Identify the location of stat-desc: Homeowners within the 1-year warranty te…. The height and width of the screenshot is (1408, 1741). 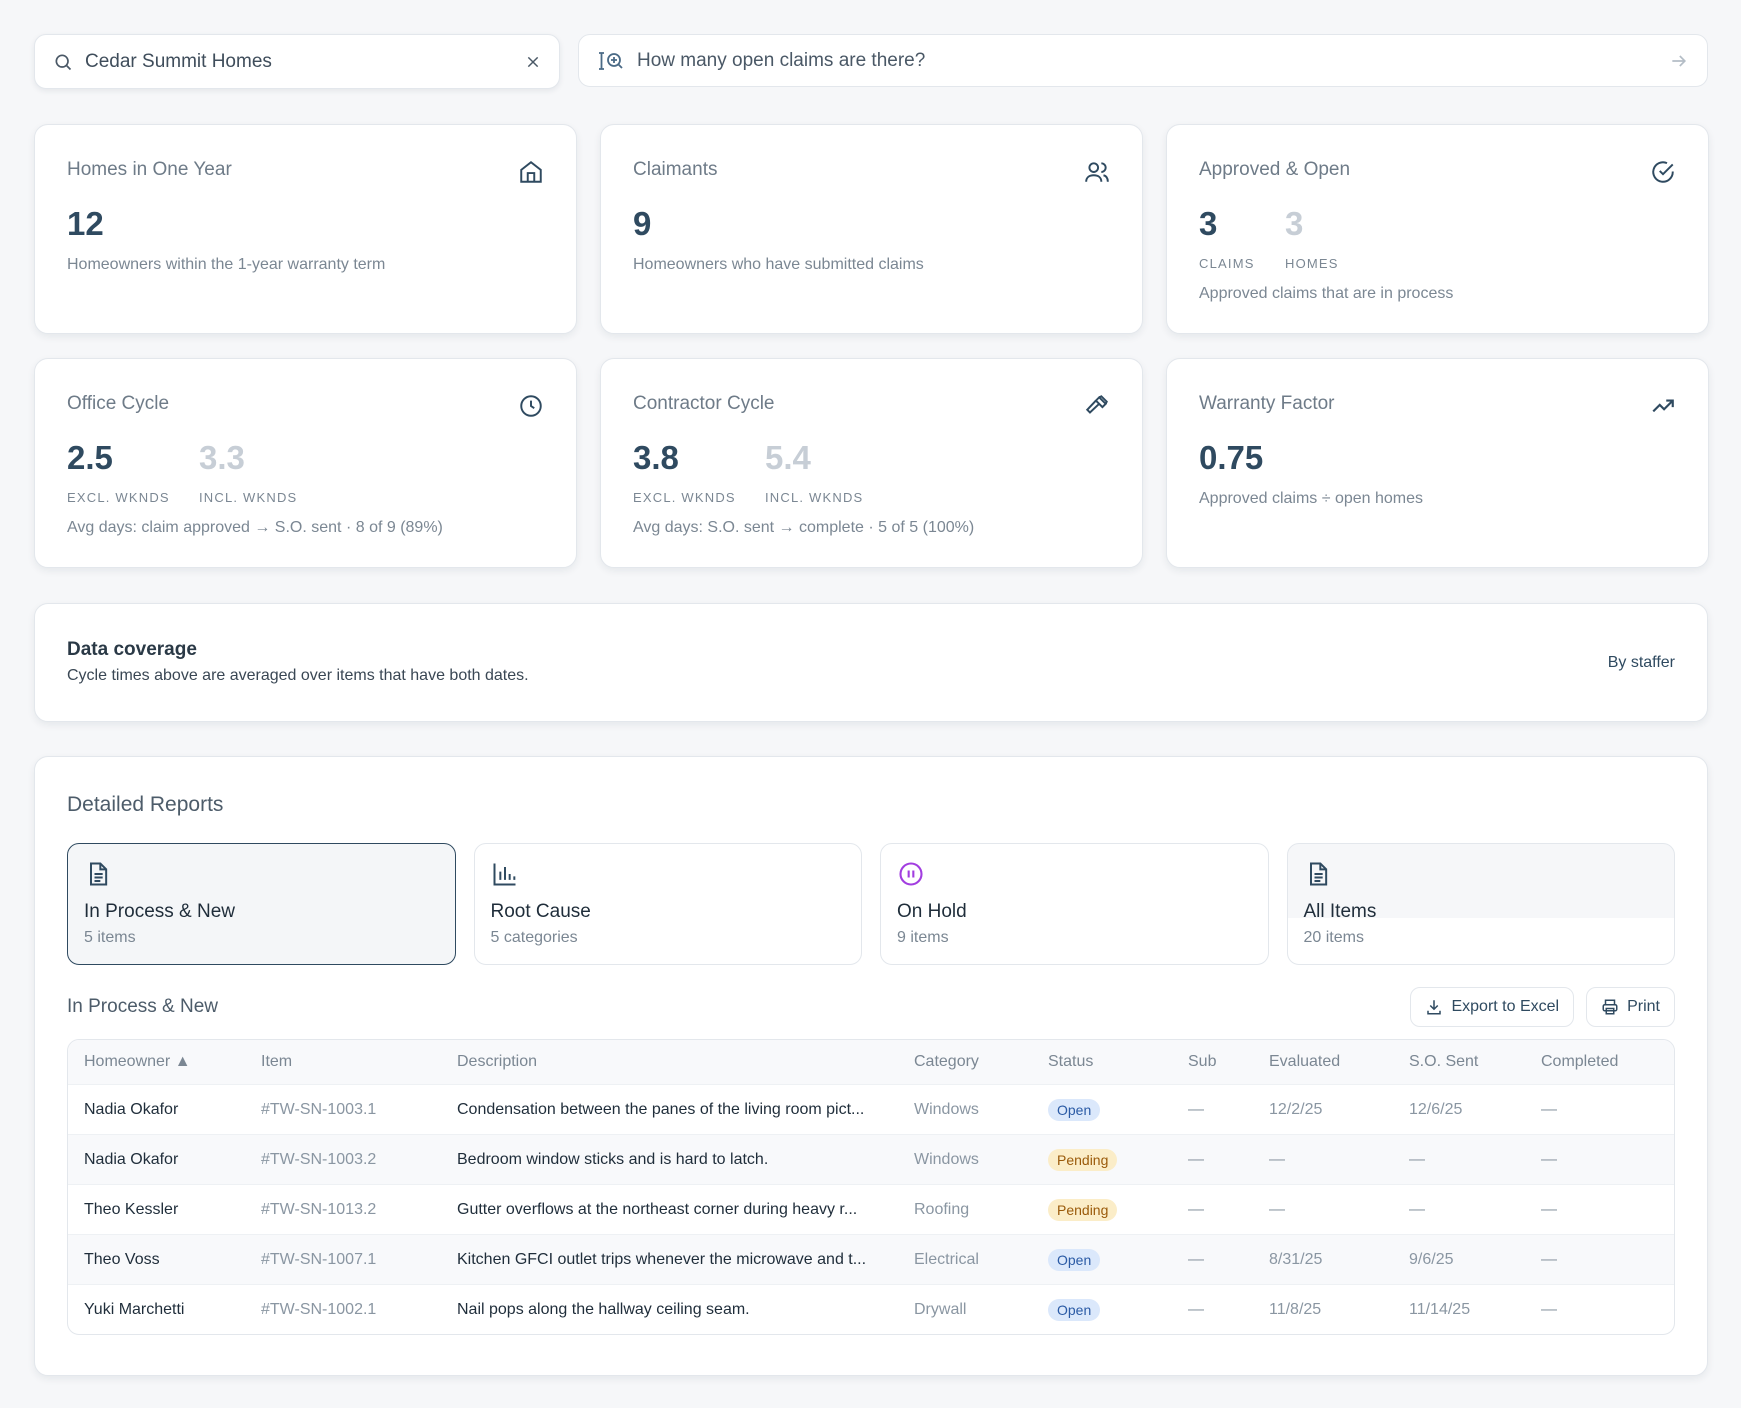
(226, 264).